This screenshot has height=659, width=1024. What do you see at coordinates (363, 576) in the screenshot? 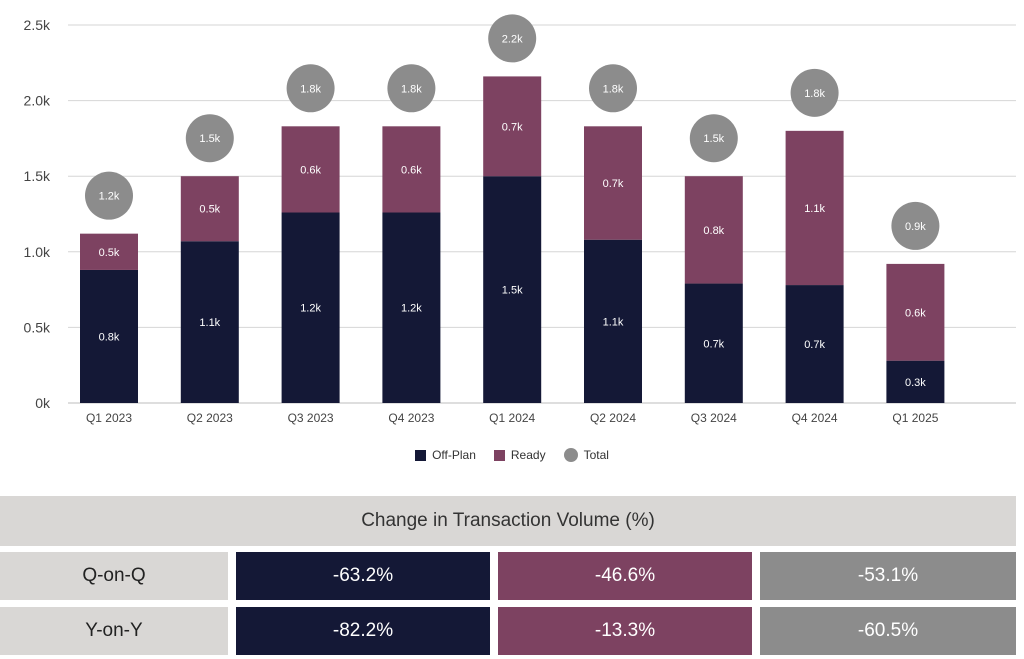
I see `cell-off-plan: -63.2%` at bounding box center [363, 576].